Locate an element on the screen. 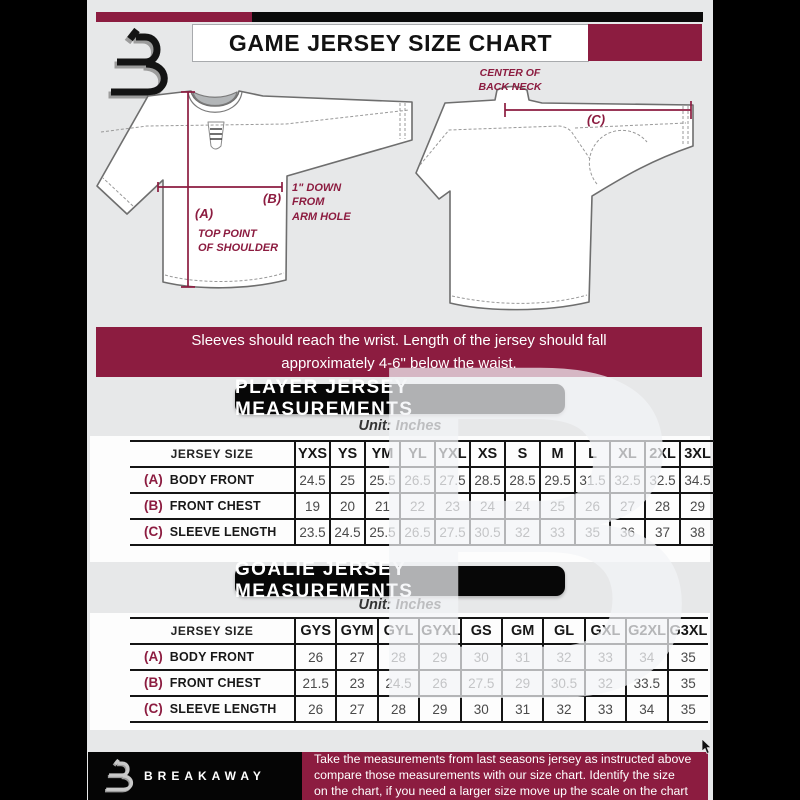  measurement-value-cell: 33 is located at coordinates (605, 656).